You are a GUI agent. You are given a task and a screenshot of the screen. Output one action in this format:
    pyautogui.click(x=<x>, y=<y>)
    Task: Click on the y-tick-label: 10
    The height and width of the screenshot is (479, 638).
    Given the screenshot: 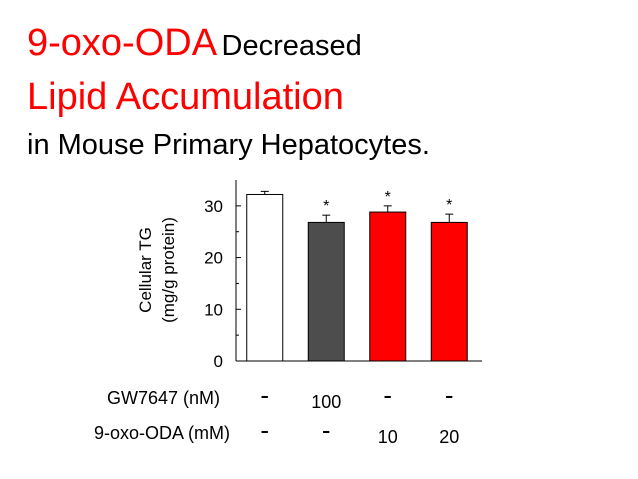 What is the action you would take?
    pyautogui.click(x=213, y=309)
    